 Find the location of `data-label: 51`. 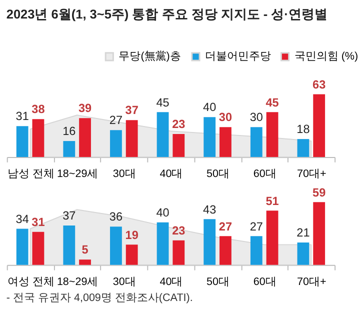

data-label: 51 is located at coordinates (273, 201).